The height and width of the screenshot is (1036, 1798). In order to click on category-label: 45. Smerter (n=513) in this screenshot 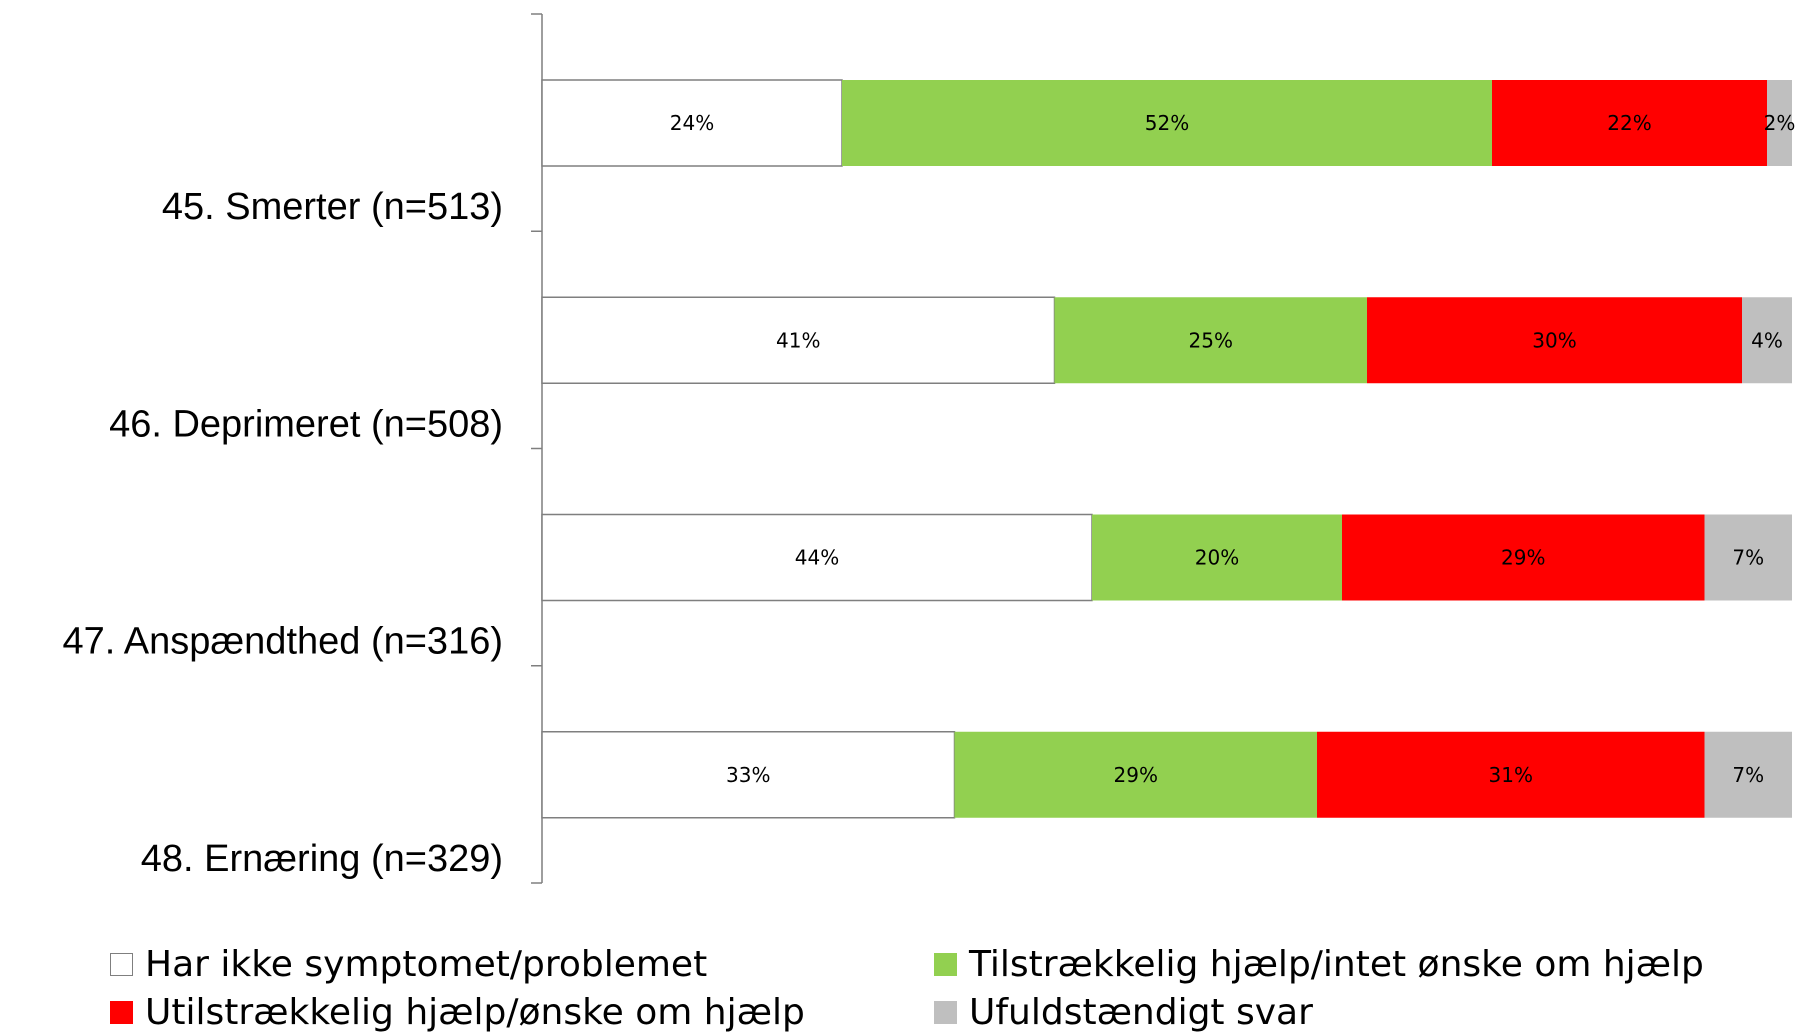, I will do `click(332, 207)`.